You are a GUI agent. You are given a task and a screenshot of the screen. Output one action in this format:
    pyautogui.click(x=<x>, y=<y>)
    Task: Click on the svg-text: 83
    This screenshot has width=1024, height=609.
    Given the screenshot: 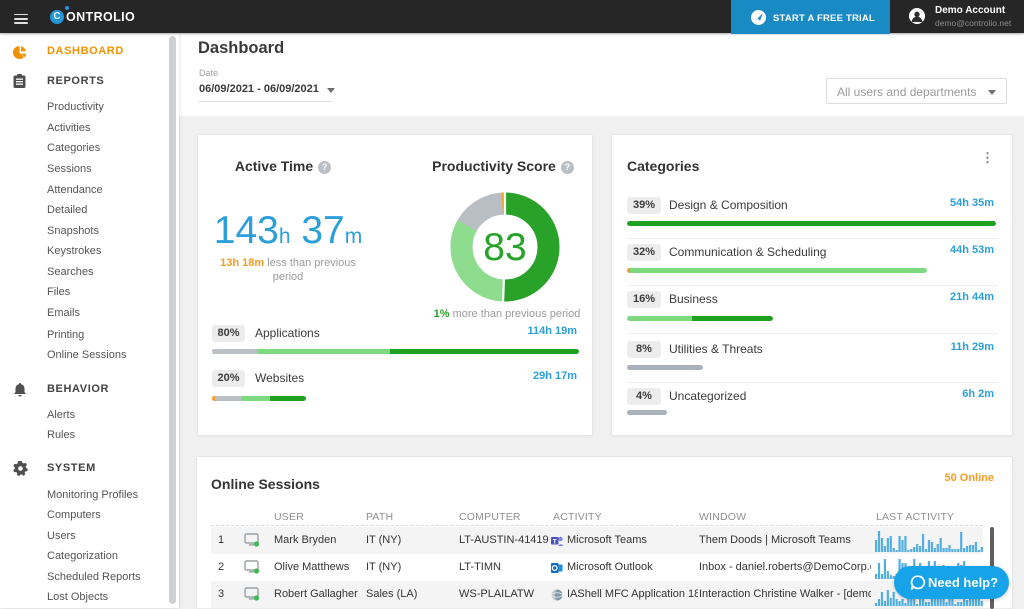 What is the action you would take?
    pyautogui.click(x=504, y=247)
    